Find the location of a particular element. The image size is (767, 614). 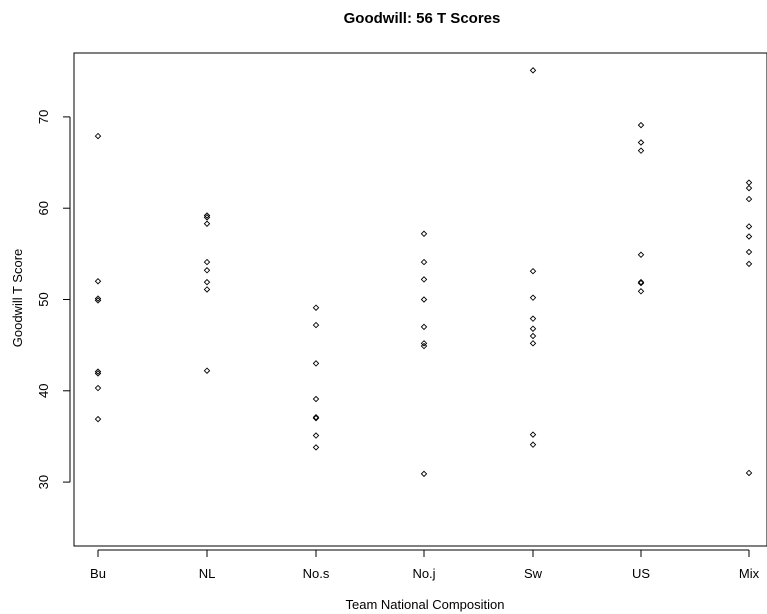

x-tick-label: US is located at coordinates (641, 573).